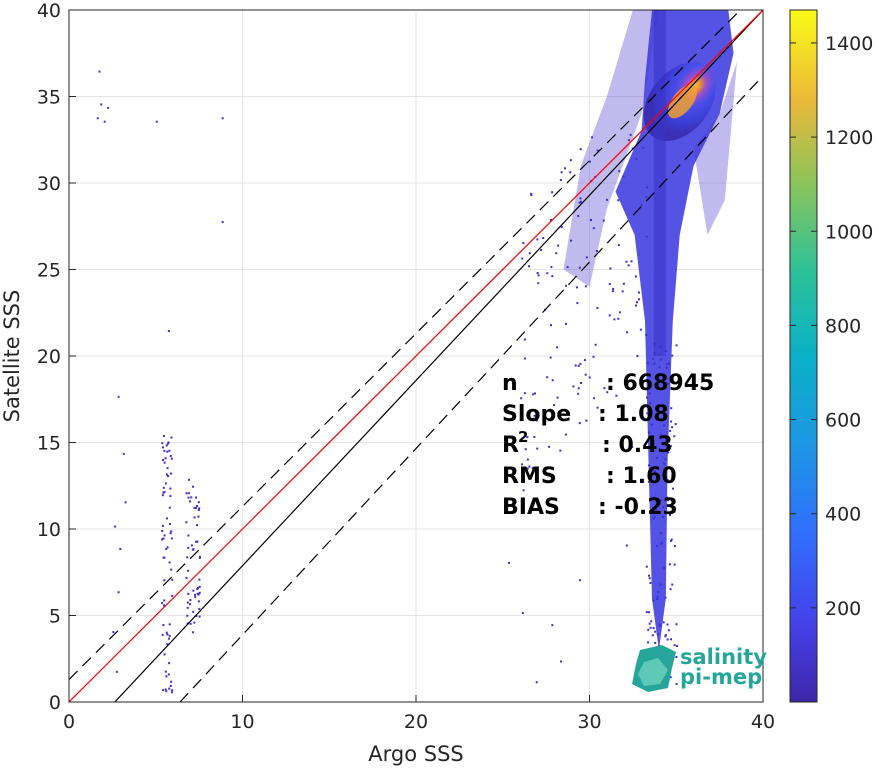  What do you see at coordinates (69, 722) in the screenshot?
I see `x-tick-label: 0` at bounding box center [69, 722].